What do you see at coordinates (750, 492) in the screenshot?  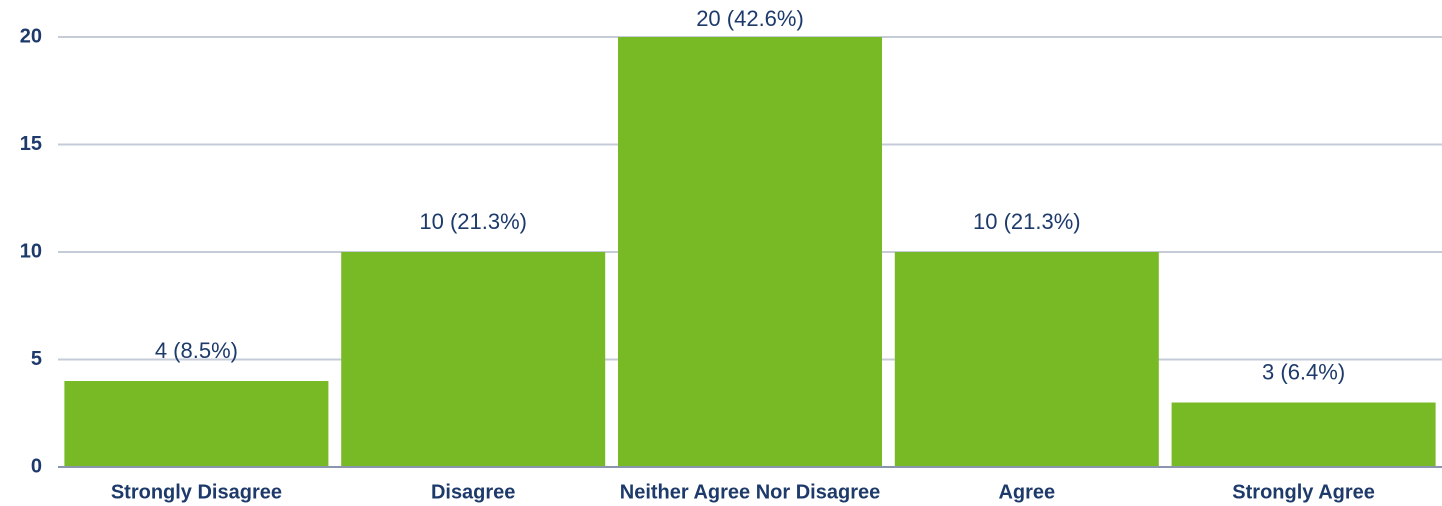 I see `x-tick-label: Neither Agree Nor Disagree` at bounding box center [750, 492].